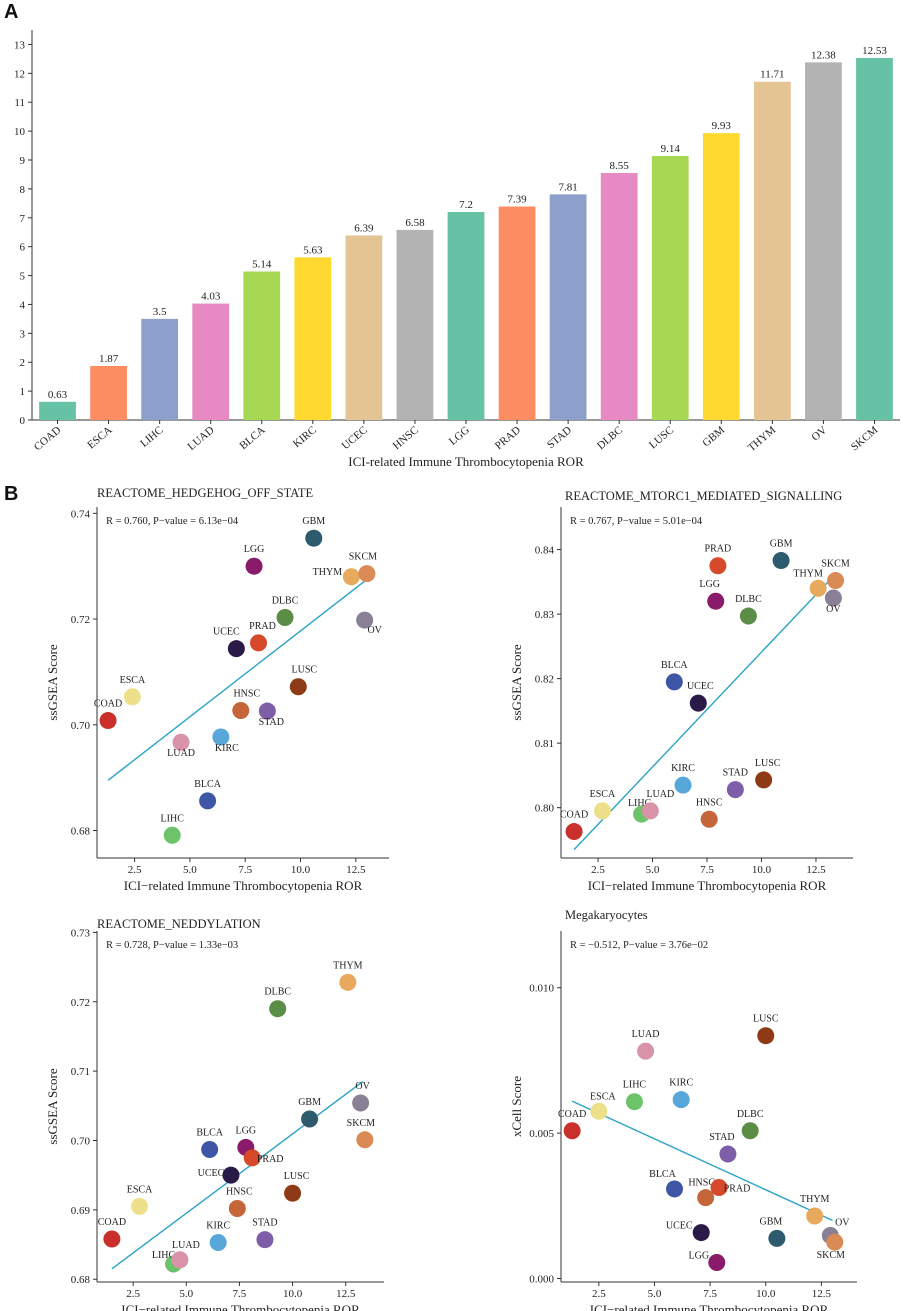 The height and width of the screenshot is (1311, 913). What do you see at coordinates (545, 809) in the screenshot?
I see `scatter-y-tick-label: 0.80` at bounding box center [545, 809].